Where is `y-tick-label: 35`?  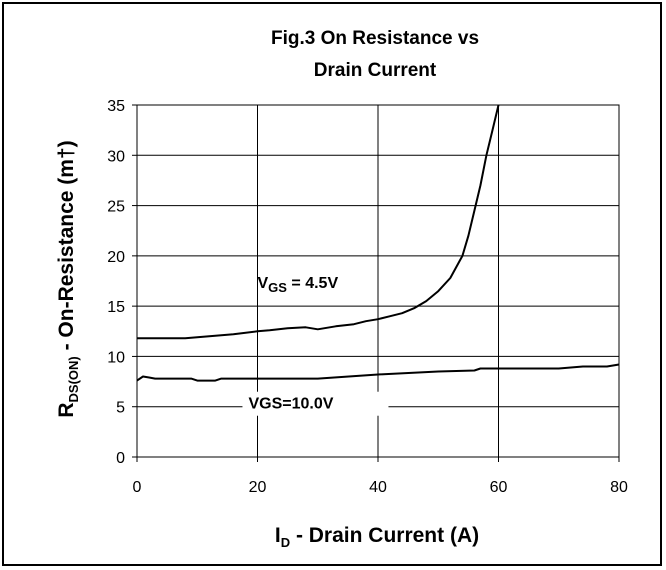 y-tick-label: 35 is located at coordinates (116, 106).